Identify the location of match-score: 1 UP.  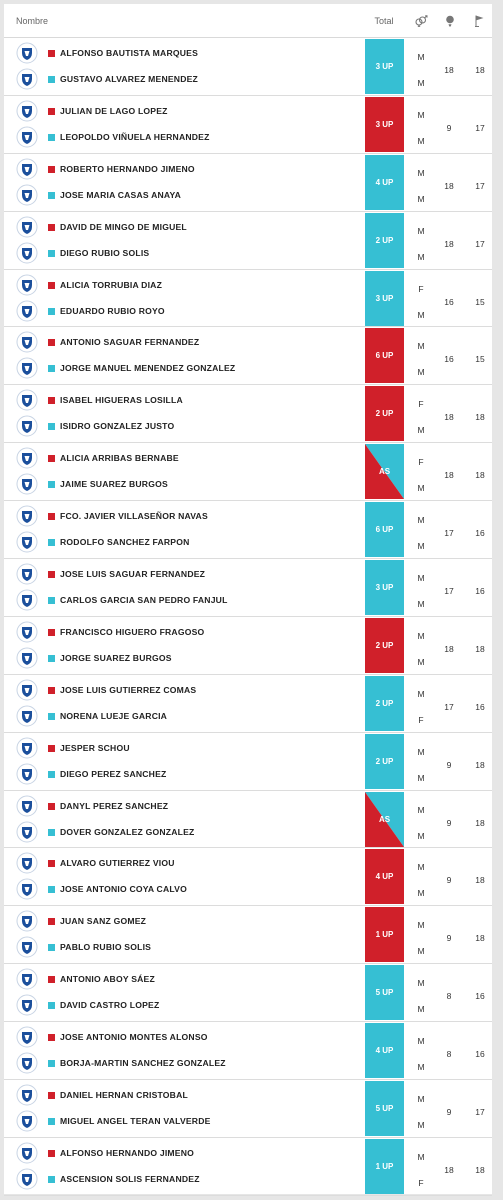
(384, 935).